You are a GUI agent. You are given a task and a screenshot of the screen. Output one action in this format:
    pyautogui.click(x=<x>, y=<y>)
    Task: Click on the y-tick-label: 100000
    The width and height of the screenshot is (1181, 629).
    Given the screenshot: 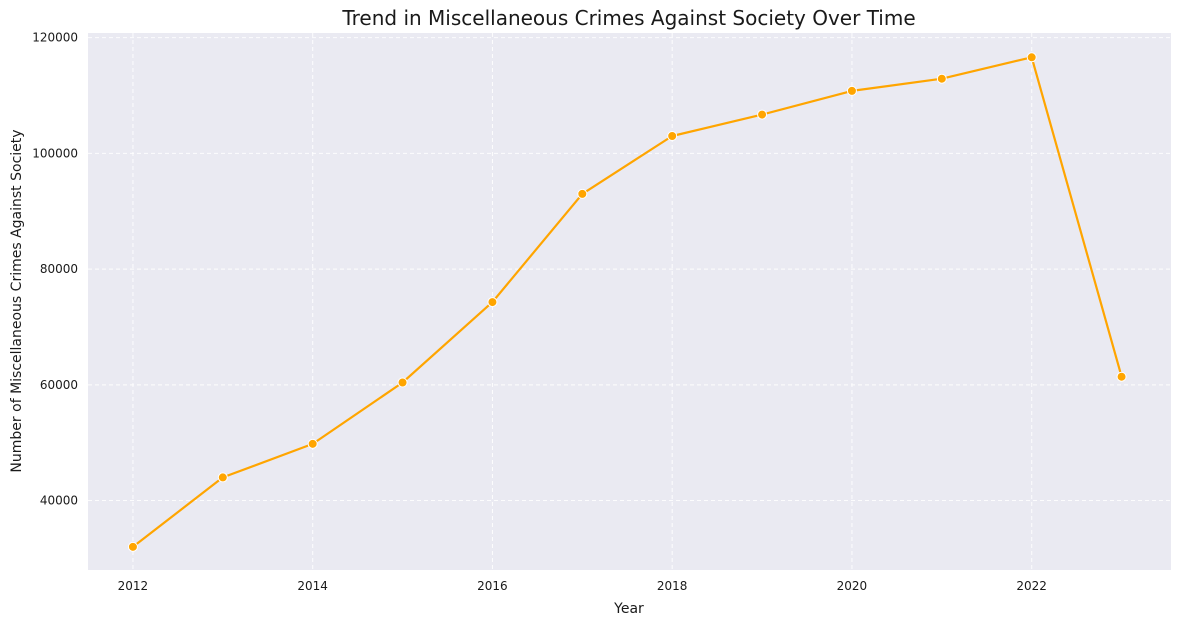 What is the action you would take?
    pyautogui.click(x=55, y=153)
    